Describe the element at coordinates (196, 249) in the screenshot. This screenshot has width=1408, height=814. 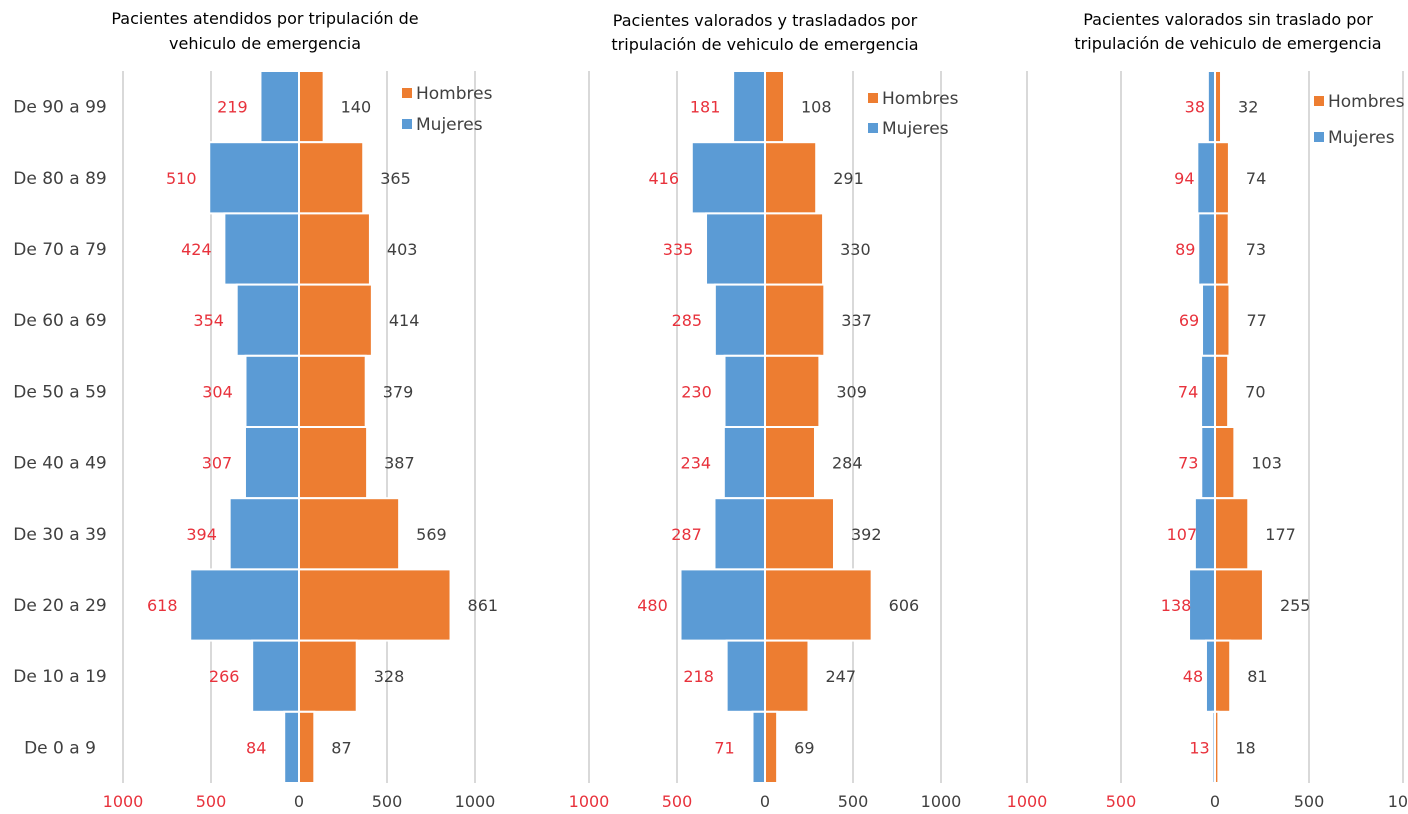
I see `data-label-mujeres: 424` at that location.